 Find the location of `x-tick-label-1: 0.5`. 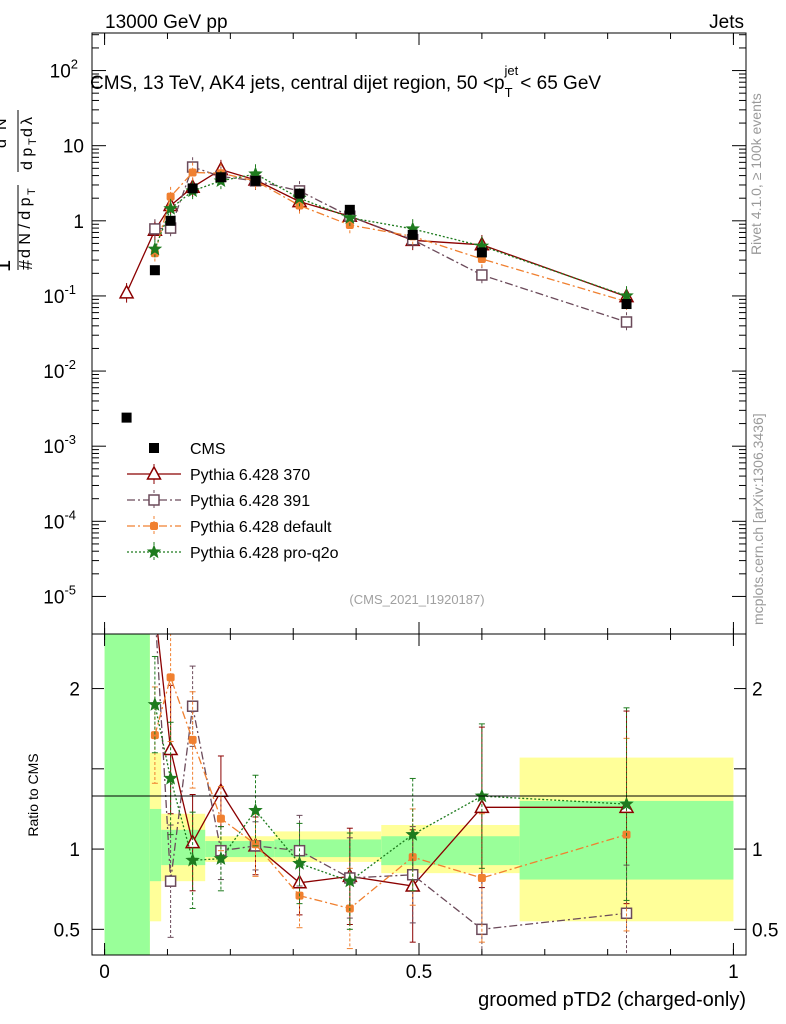

x-tick-label-1: 0.5 is located at coordinates (419, 972).